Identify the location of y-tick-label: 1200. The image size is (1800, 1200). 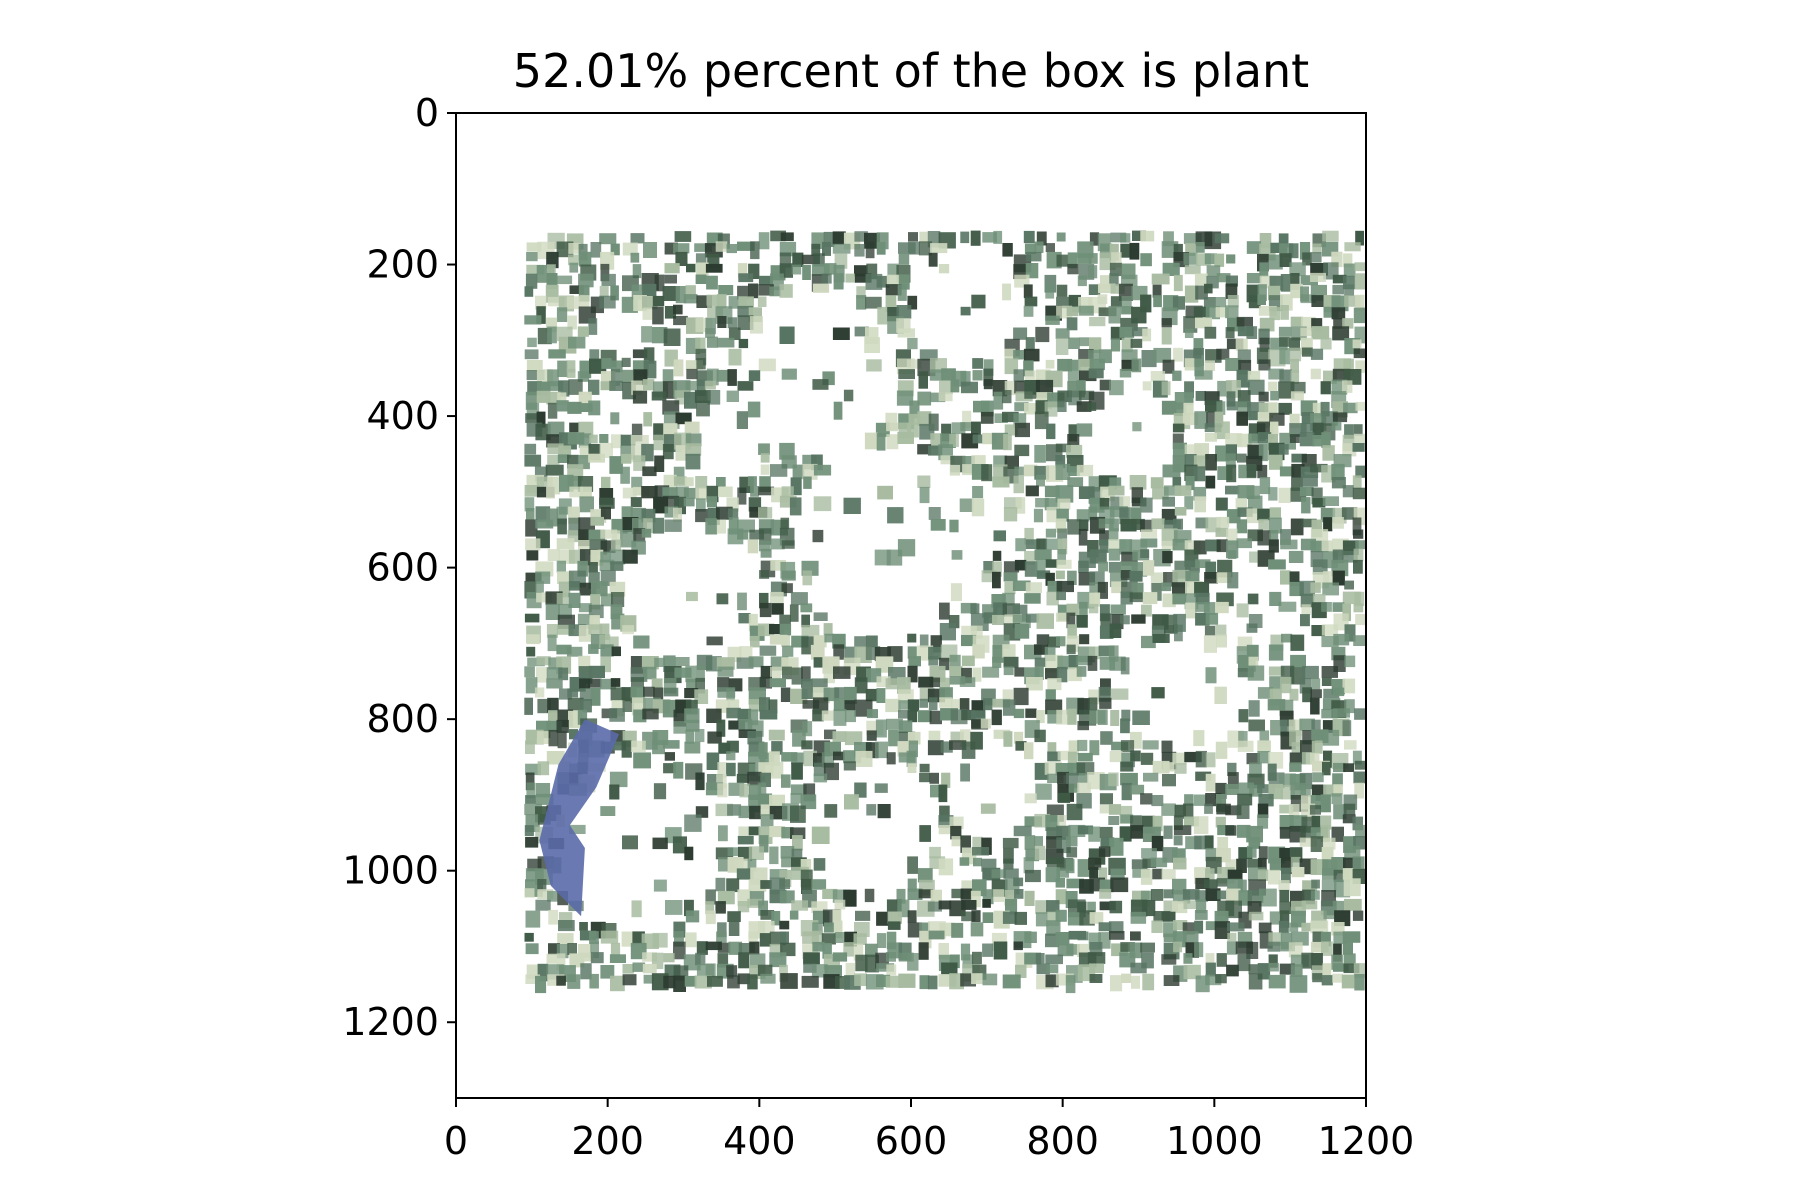
(390, 1022).